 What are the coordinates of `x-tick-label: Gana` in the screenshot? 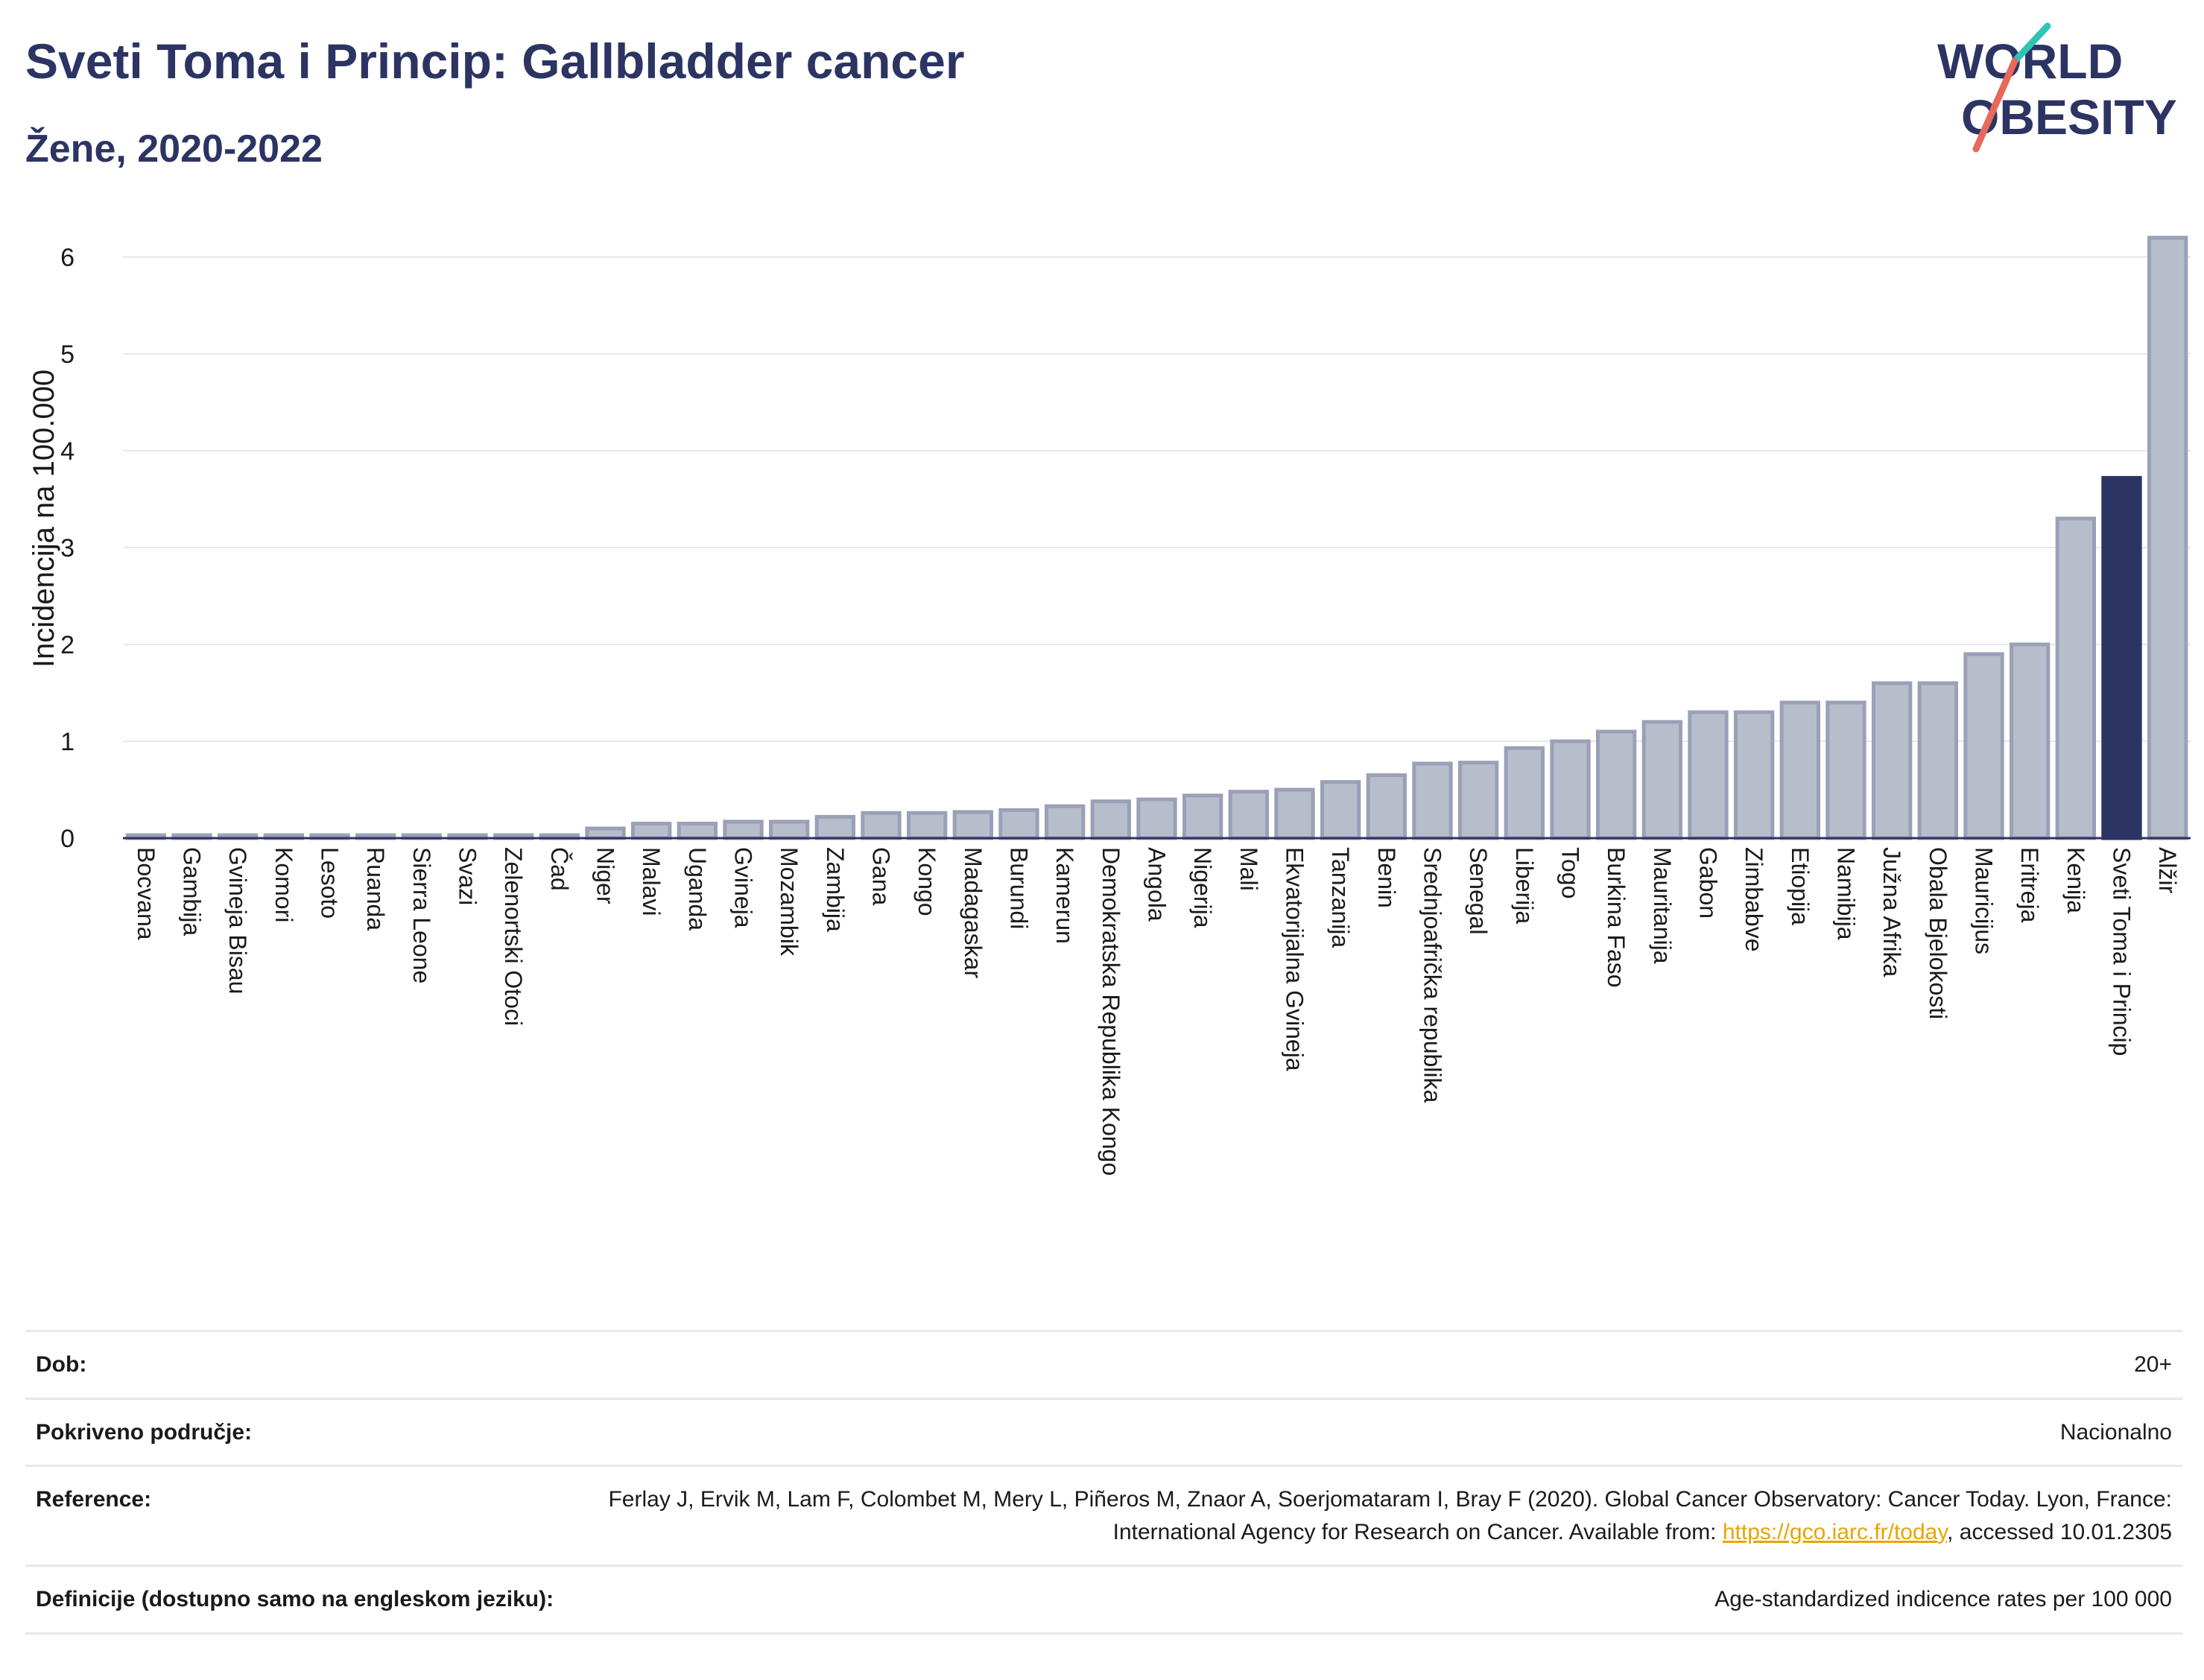 It's located at (881, 876).